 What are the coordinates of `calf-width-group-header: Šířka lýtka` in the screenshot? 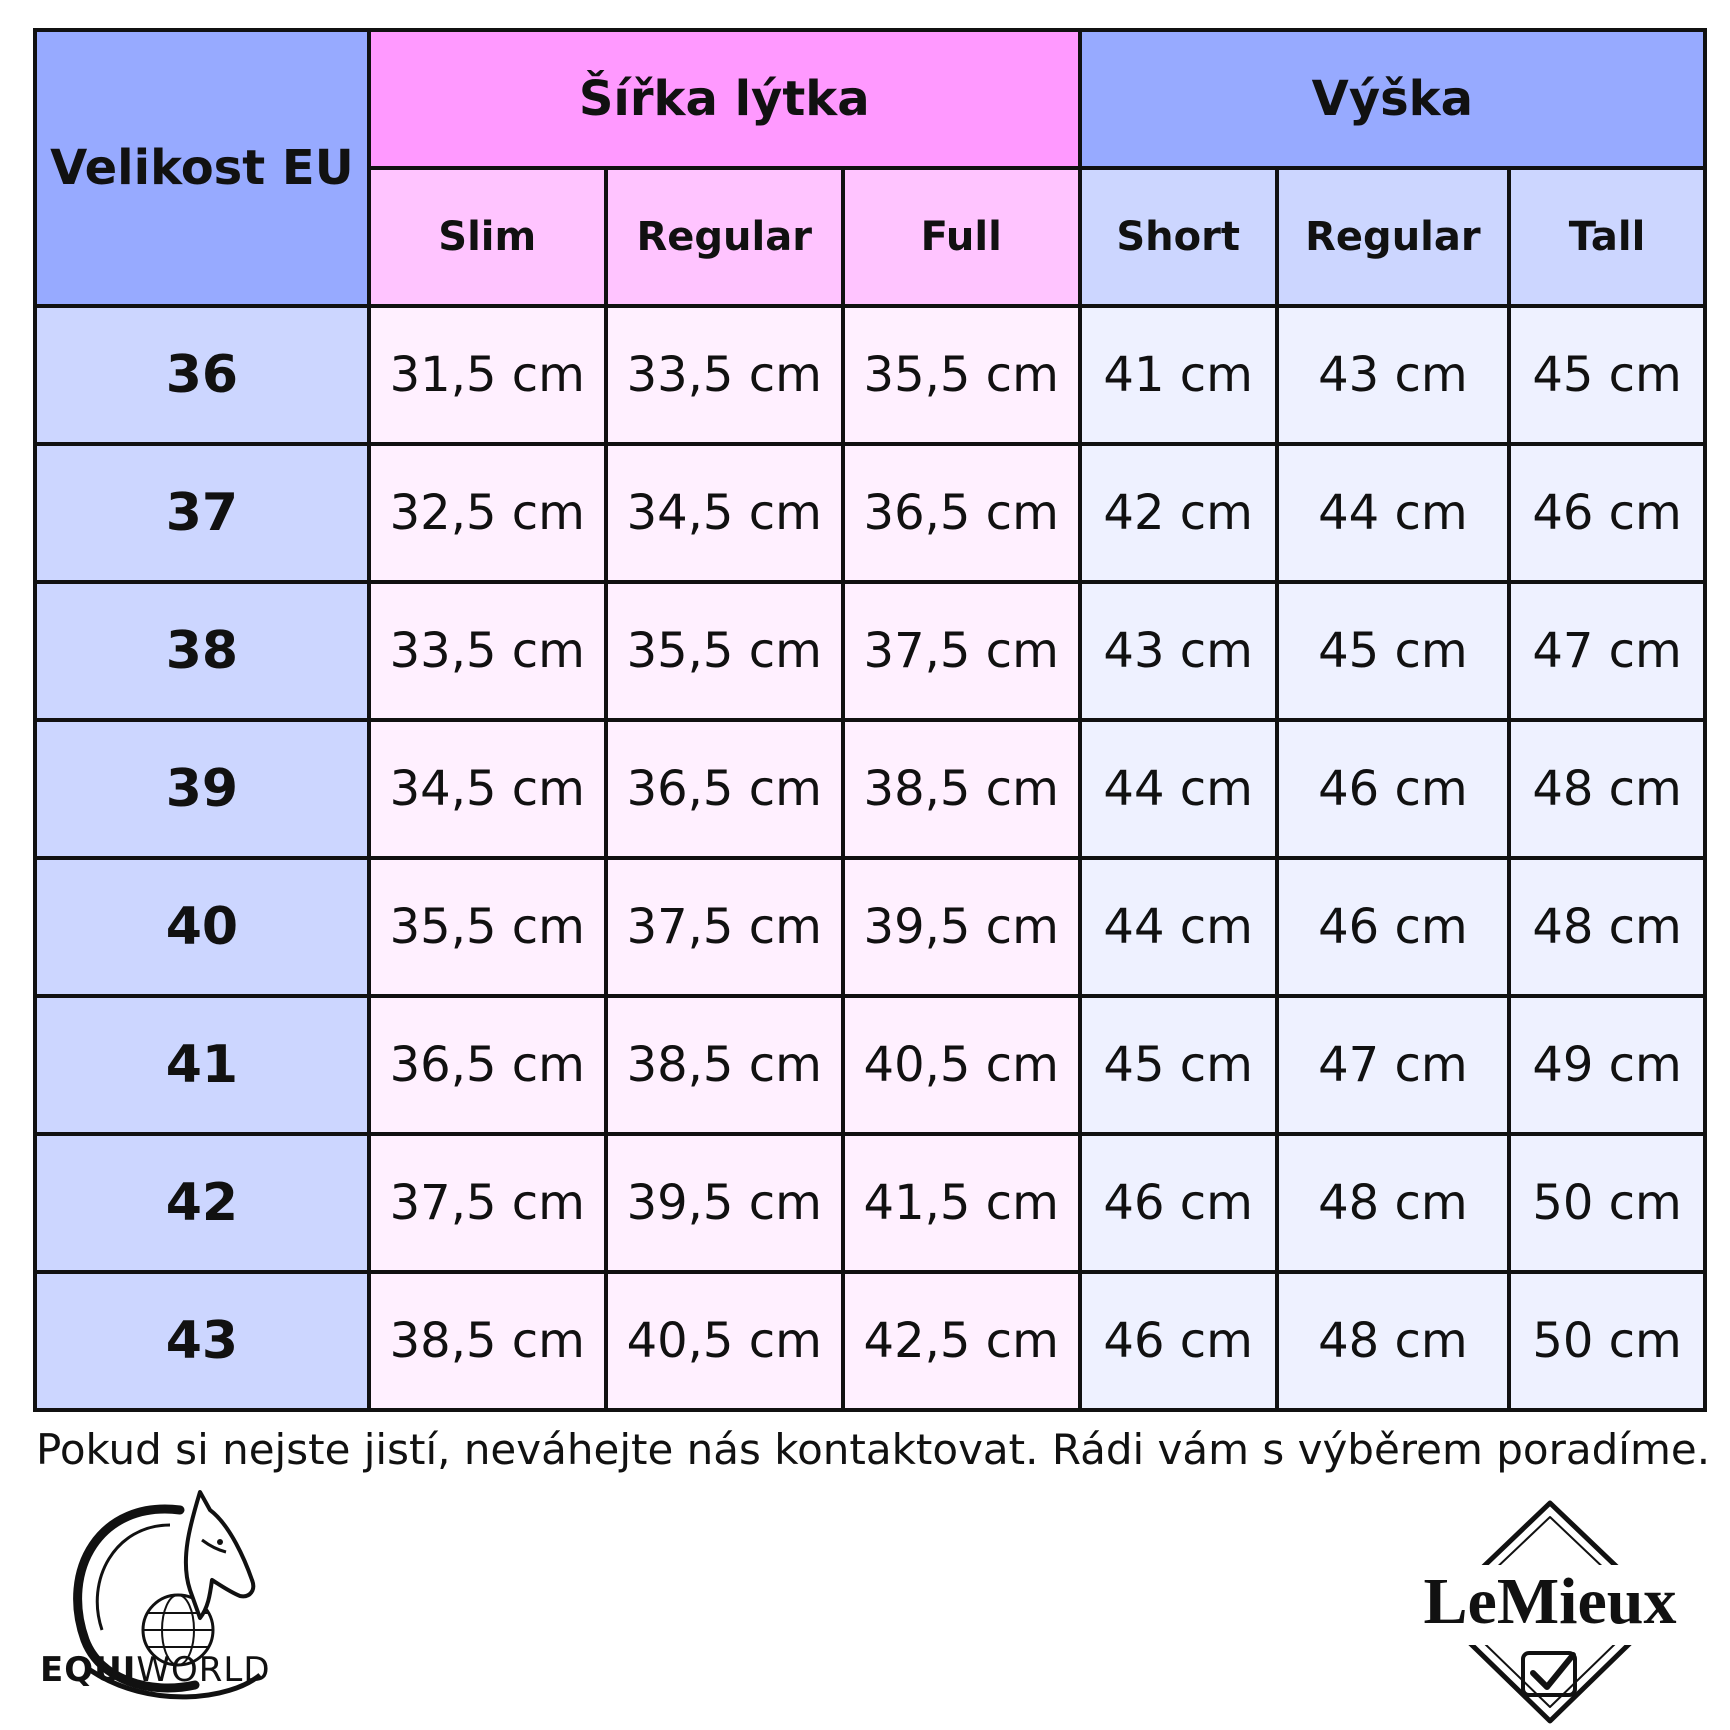 It's located at (724, 99).